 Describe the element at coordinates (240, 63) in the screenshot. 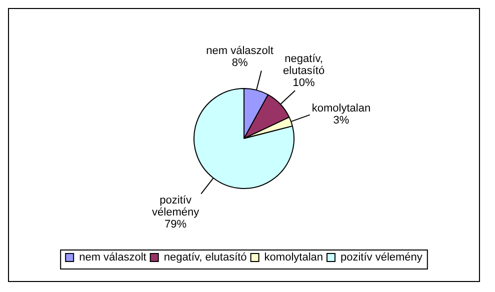

I see `data-label: 8%` at that location.